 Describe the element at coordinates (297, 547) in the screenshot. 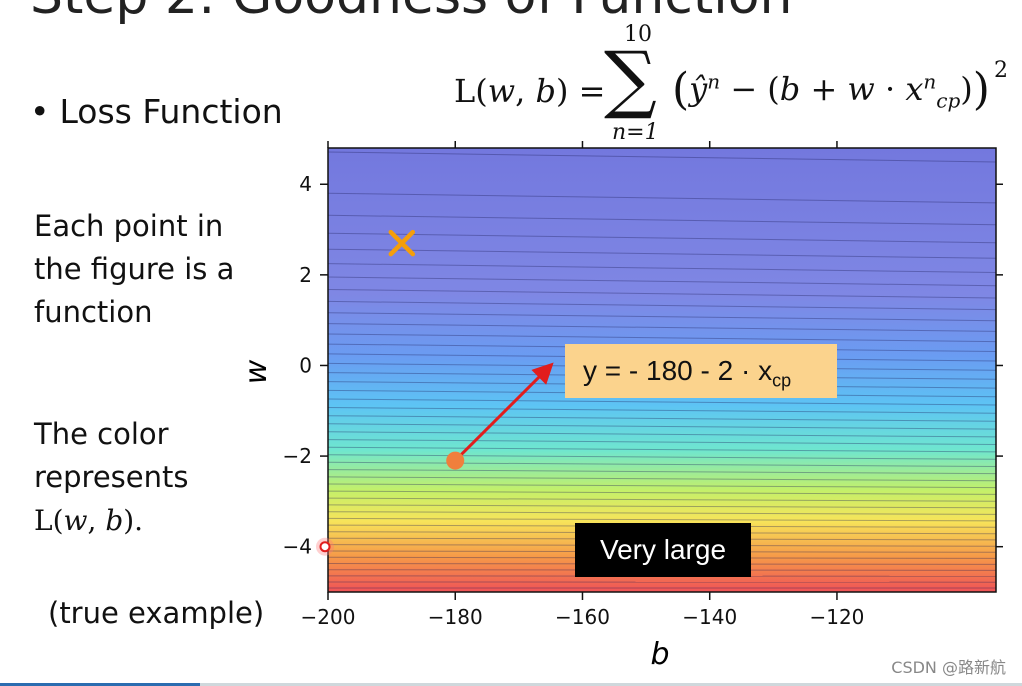

I see `y-tick-label: −4` at that location.